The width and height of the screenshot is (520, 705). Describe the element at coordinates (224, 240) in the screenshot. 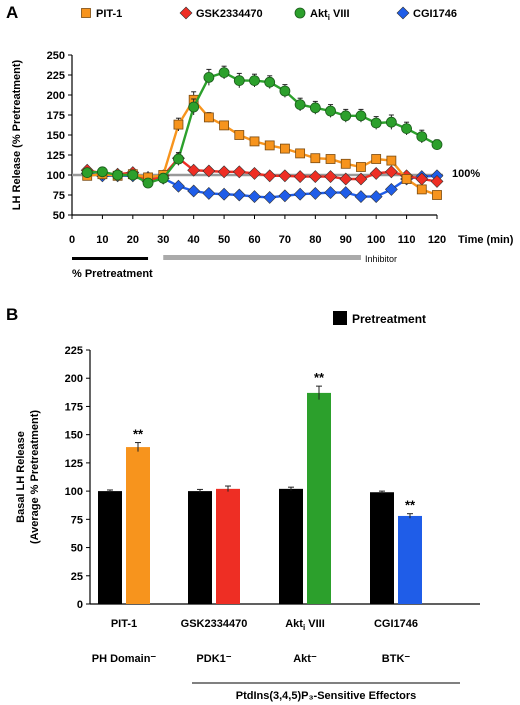

I see `panel-a-x-tick-label: 50` at that location.